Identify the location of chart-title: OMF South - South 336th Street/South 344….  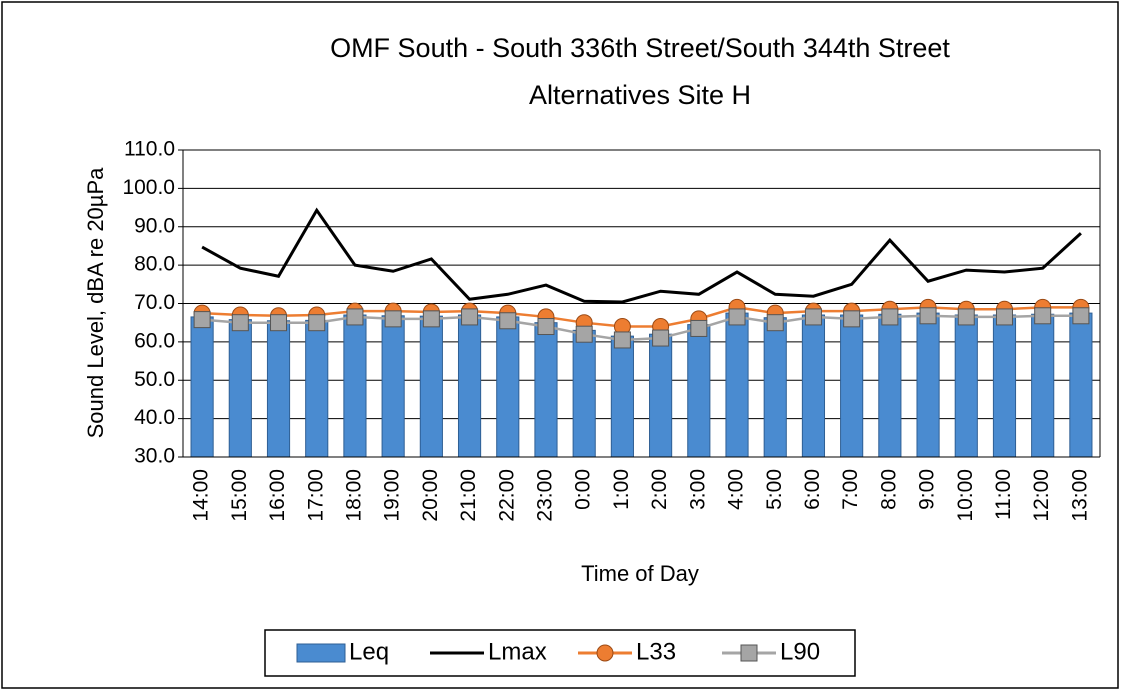
(640, 48).